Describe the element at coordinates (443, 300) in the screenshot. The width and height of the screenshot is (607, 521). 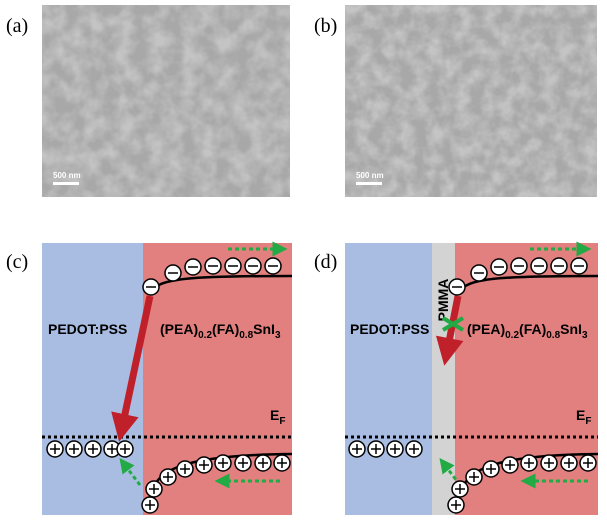
I see `layer-label: PMMA` at that location.